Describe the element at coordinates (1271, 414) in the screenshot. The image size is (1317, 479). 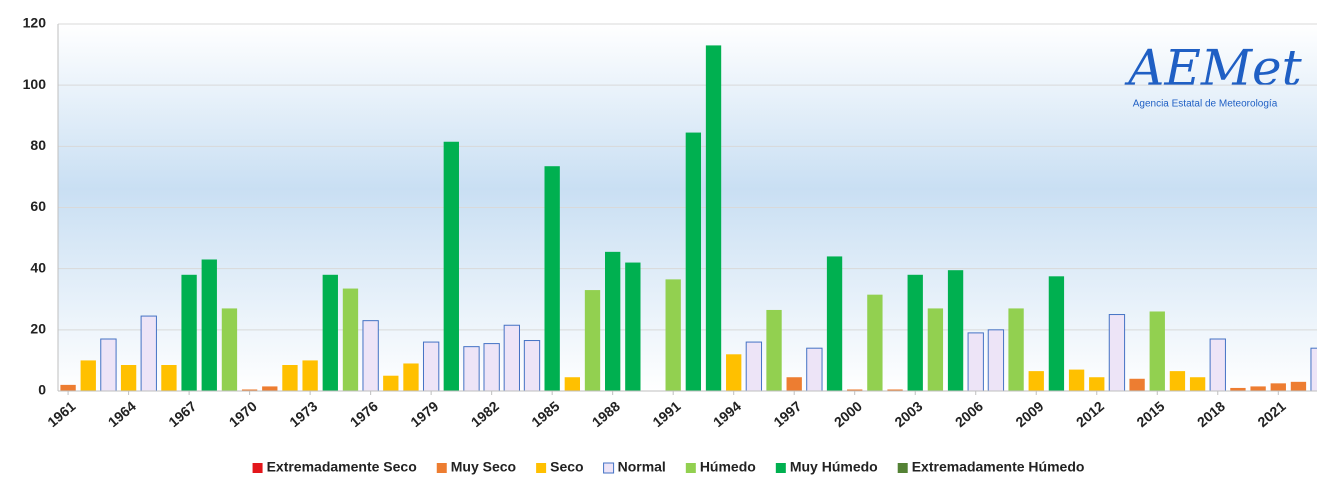
I see `x-tick-label: 2021` at that location.